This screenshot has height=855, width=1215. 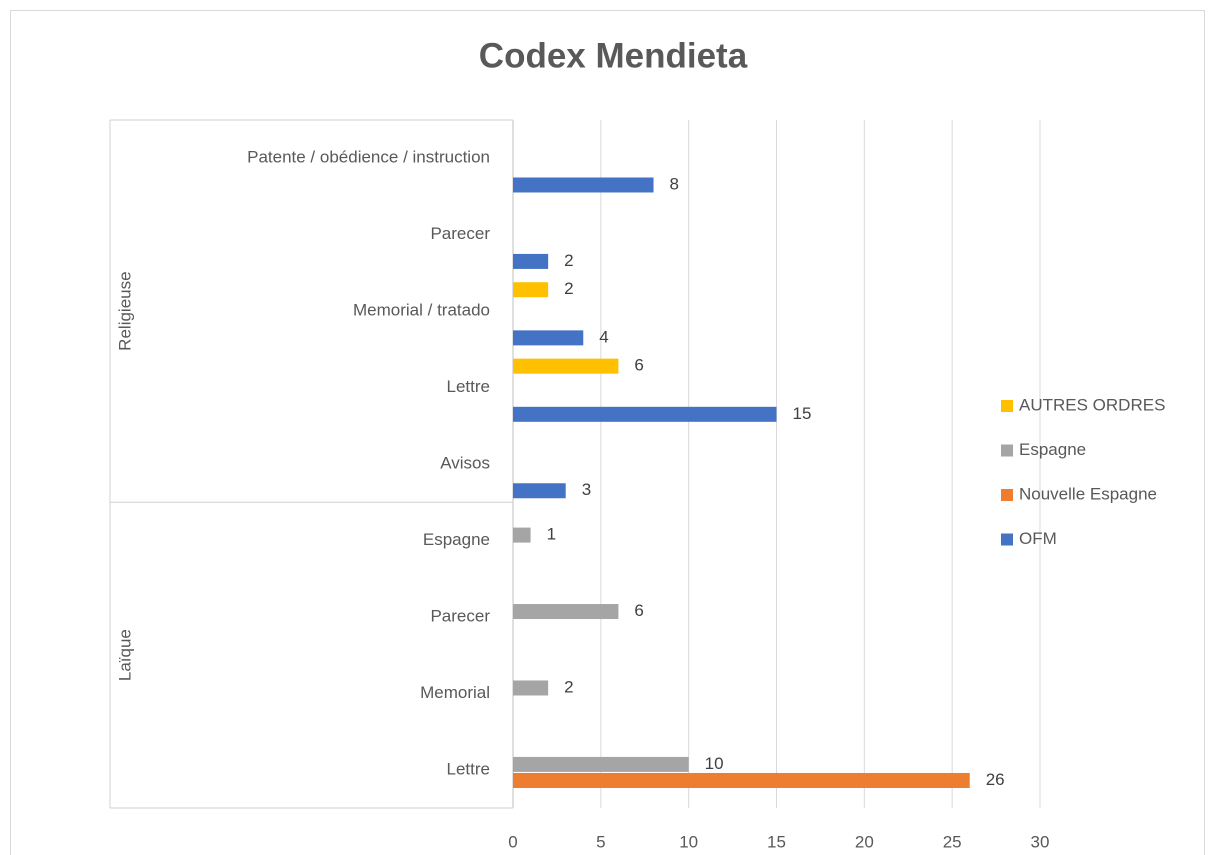 I want to click on x-tick-label: 5, so click(x=600, y=841).